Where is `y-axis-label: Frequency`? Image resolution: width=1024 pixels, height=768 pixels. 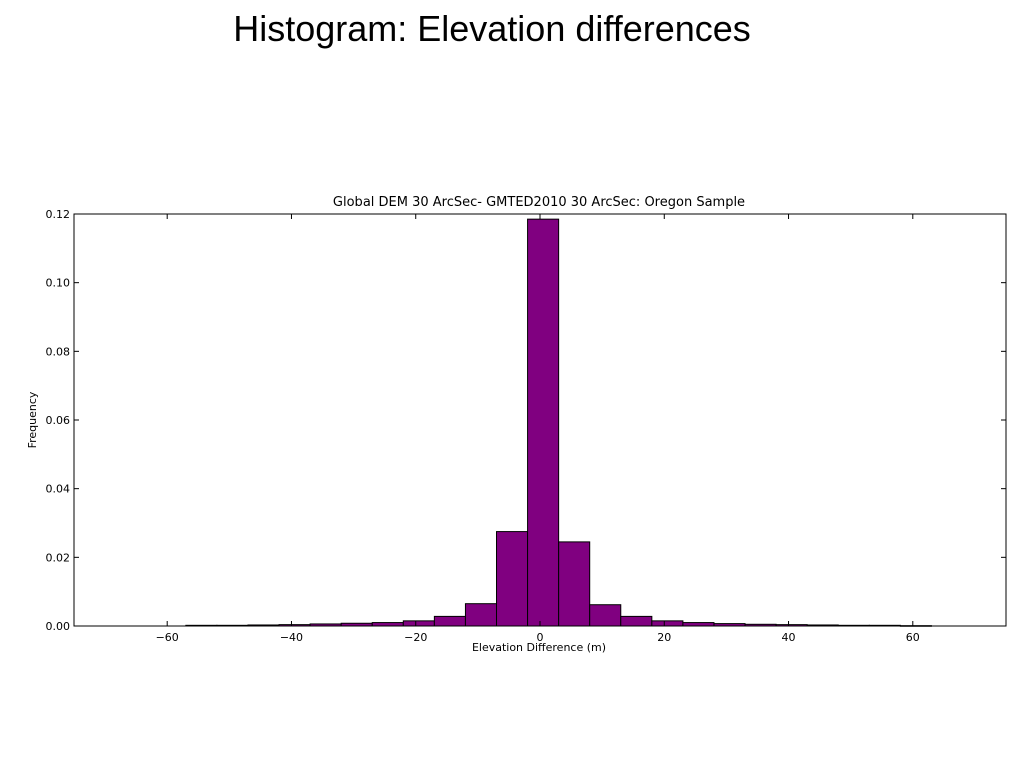 y-axis-label: Frequency is located at coordinates (32, 419).